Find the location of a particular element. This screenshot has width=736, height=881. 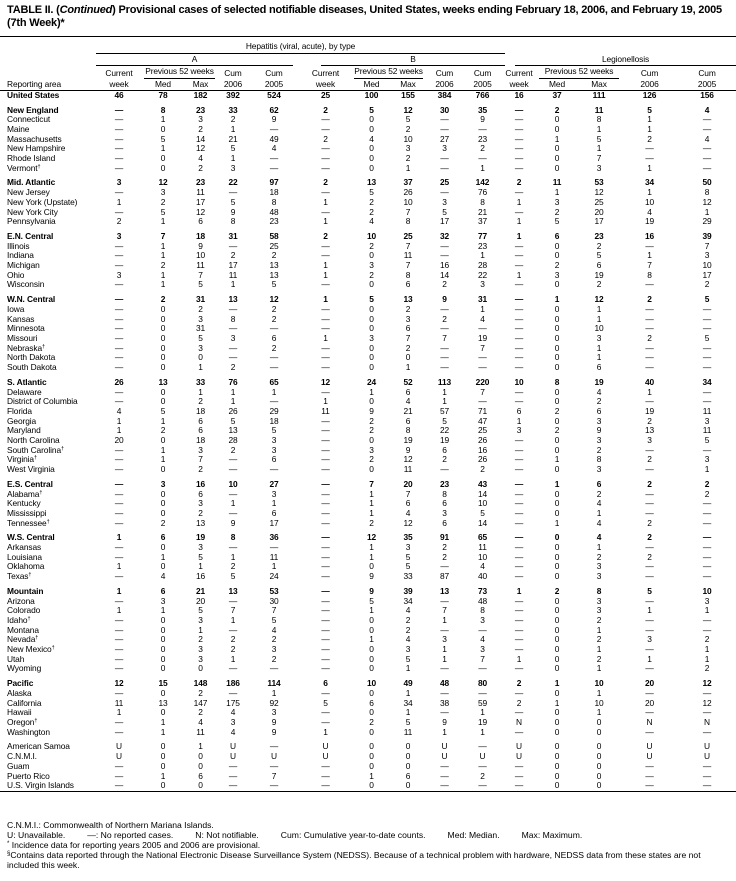

reporting-area-cell: Alaska is located at coordinates (48, 693).